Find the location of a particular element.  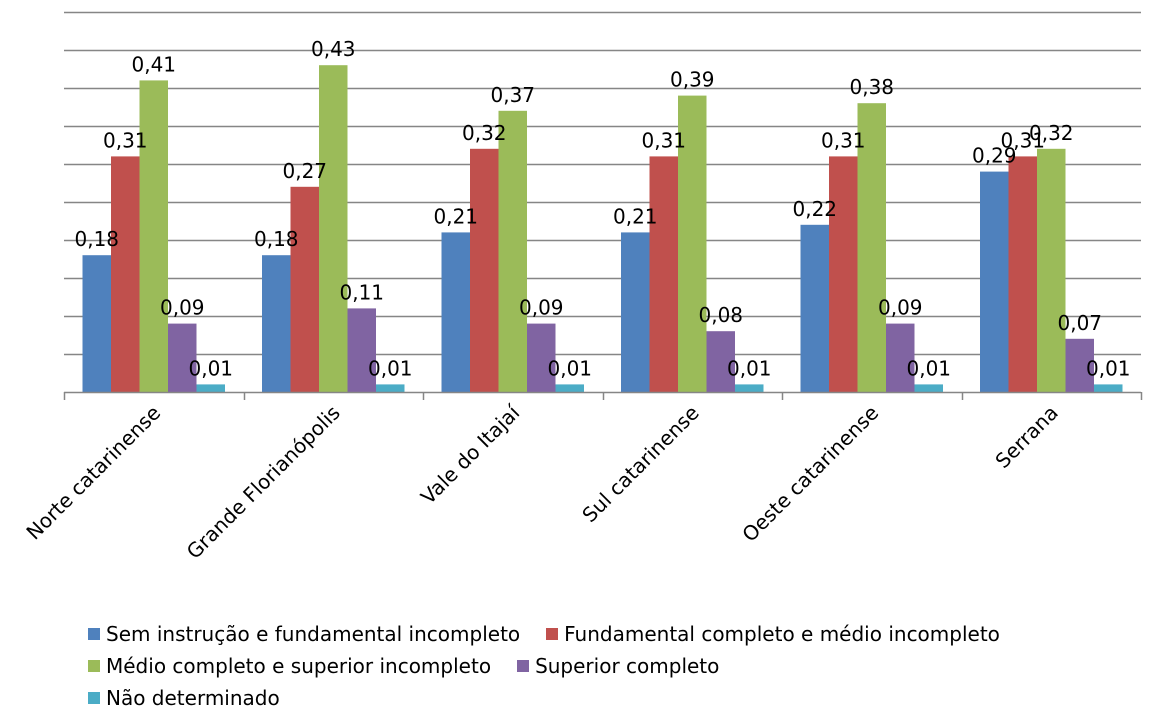

category-label: Grande Florianópolis is located at coordinates (263, 482).